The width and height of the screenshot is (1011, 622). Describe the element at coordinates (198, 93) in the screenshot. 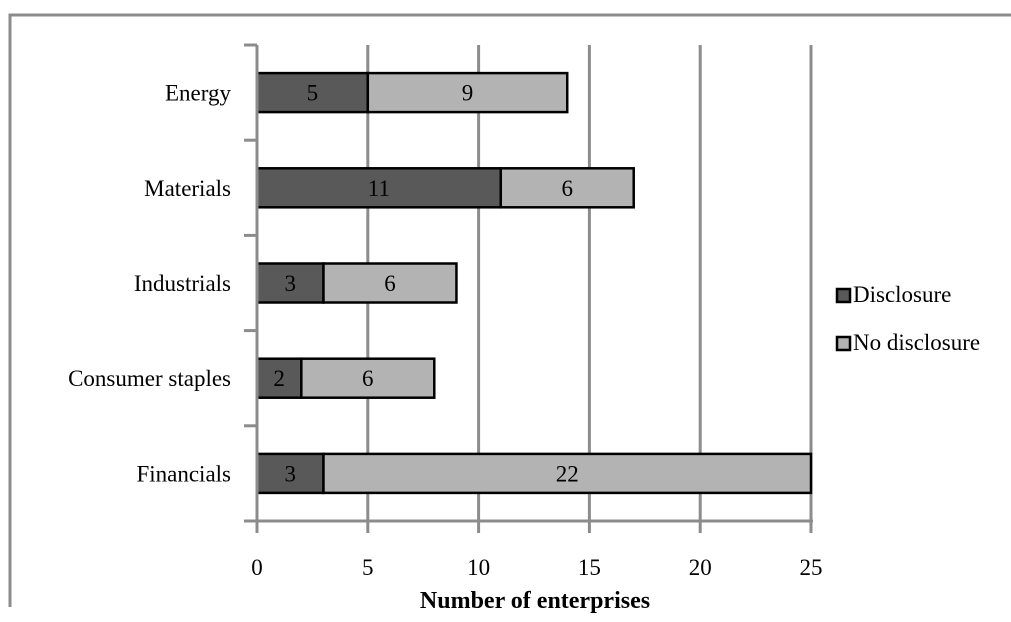

I see `y-category-label: Energy` at that location.